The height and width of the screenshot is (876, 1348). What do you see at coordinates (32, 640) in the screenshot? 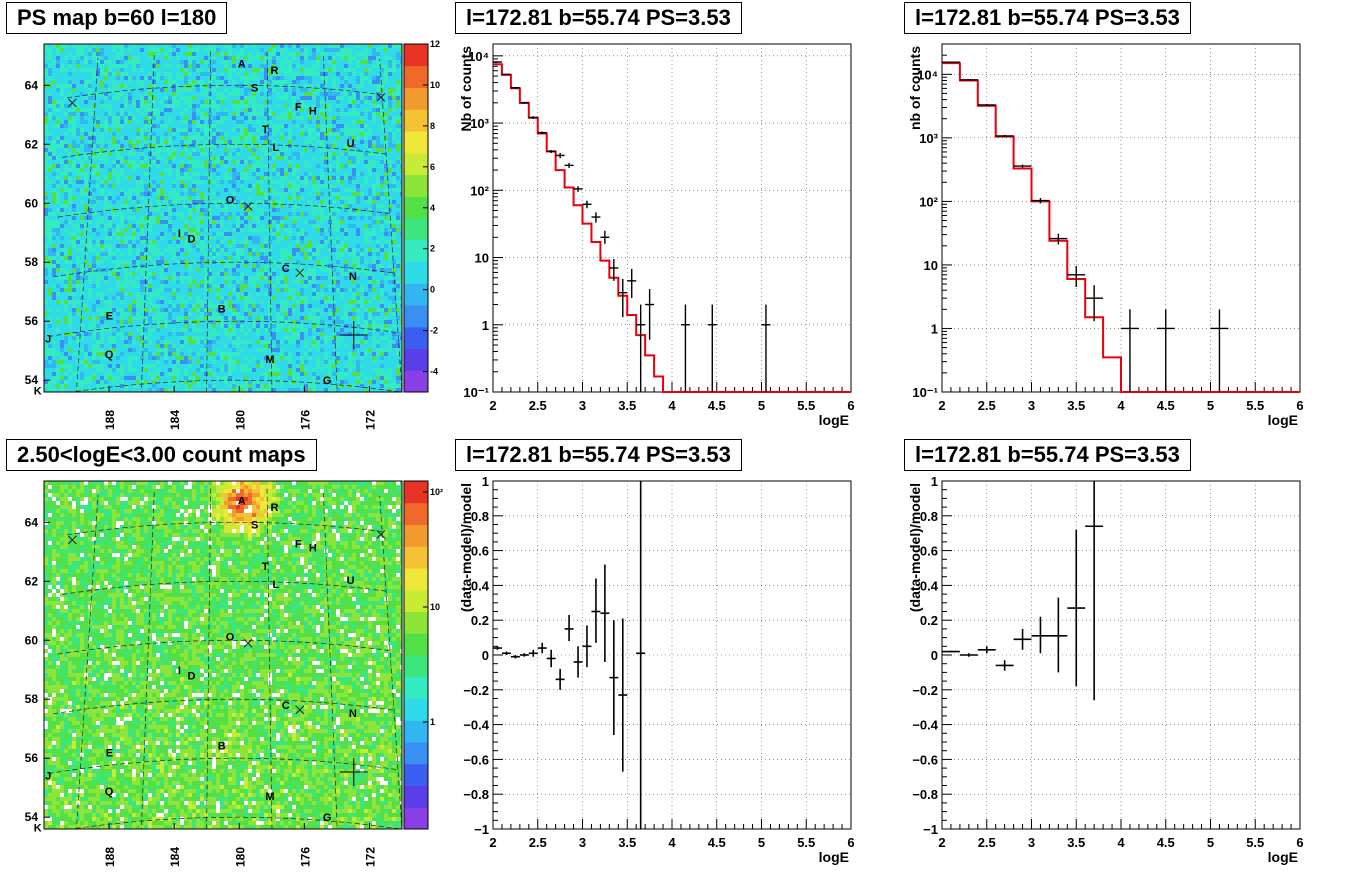
I see `y-tick-label: 60` at bounding box center [32, 640].